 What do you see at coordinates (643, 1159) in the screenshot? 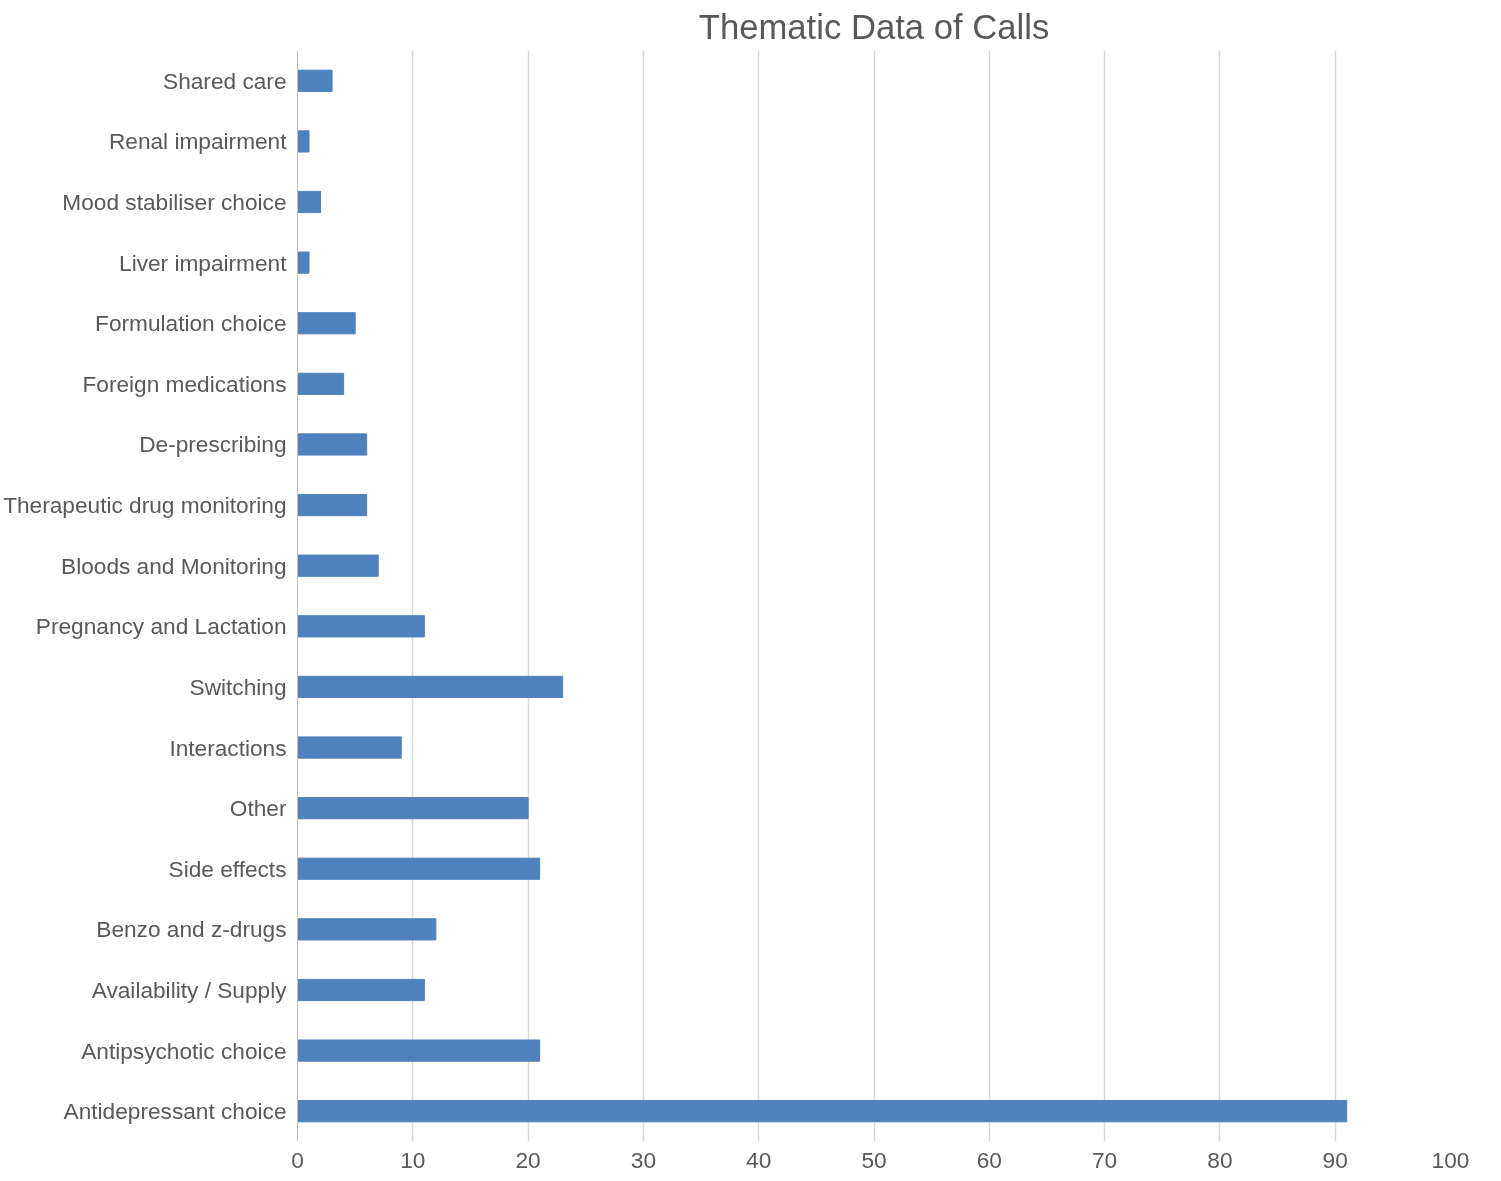
I see `x-tick-label: 30` at bounding box center [643, 1159].